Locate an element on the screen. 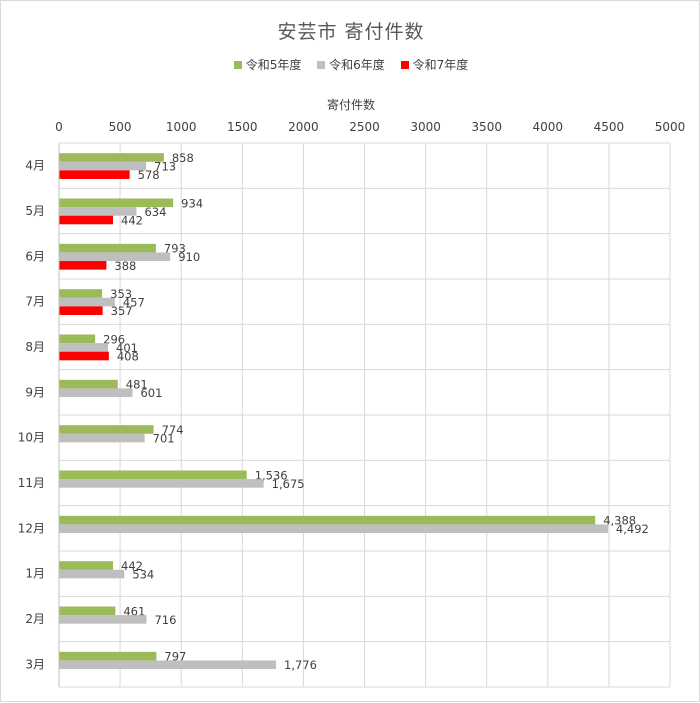  data-label-series-2: 4,492 is located at coordinates (632, 529).